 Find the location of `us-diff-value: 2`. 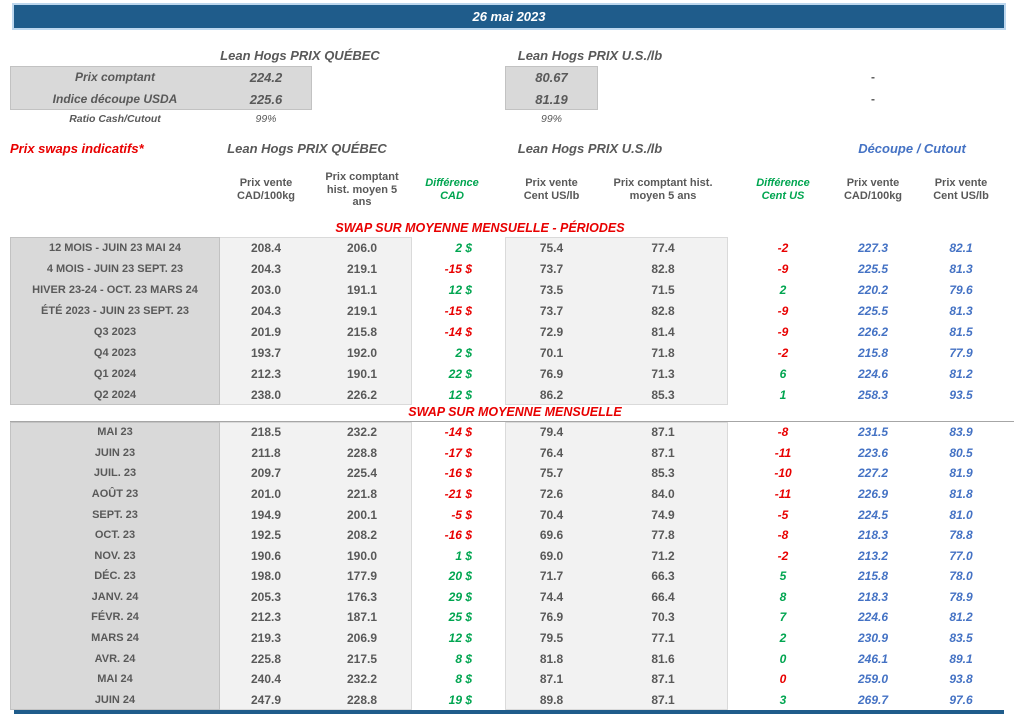

us-diff-value: 2 is located at coordinates (783, 637).